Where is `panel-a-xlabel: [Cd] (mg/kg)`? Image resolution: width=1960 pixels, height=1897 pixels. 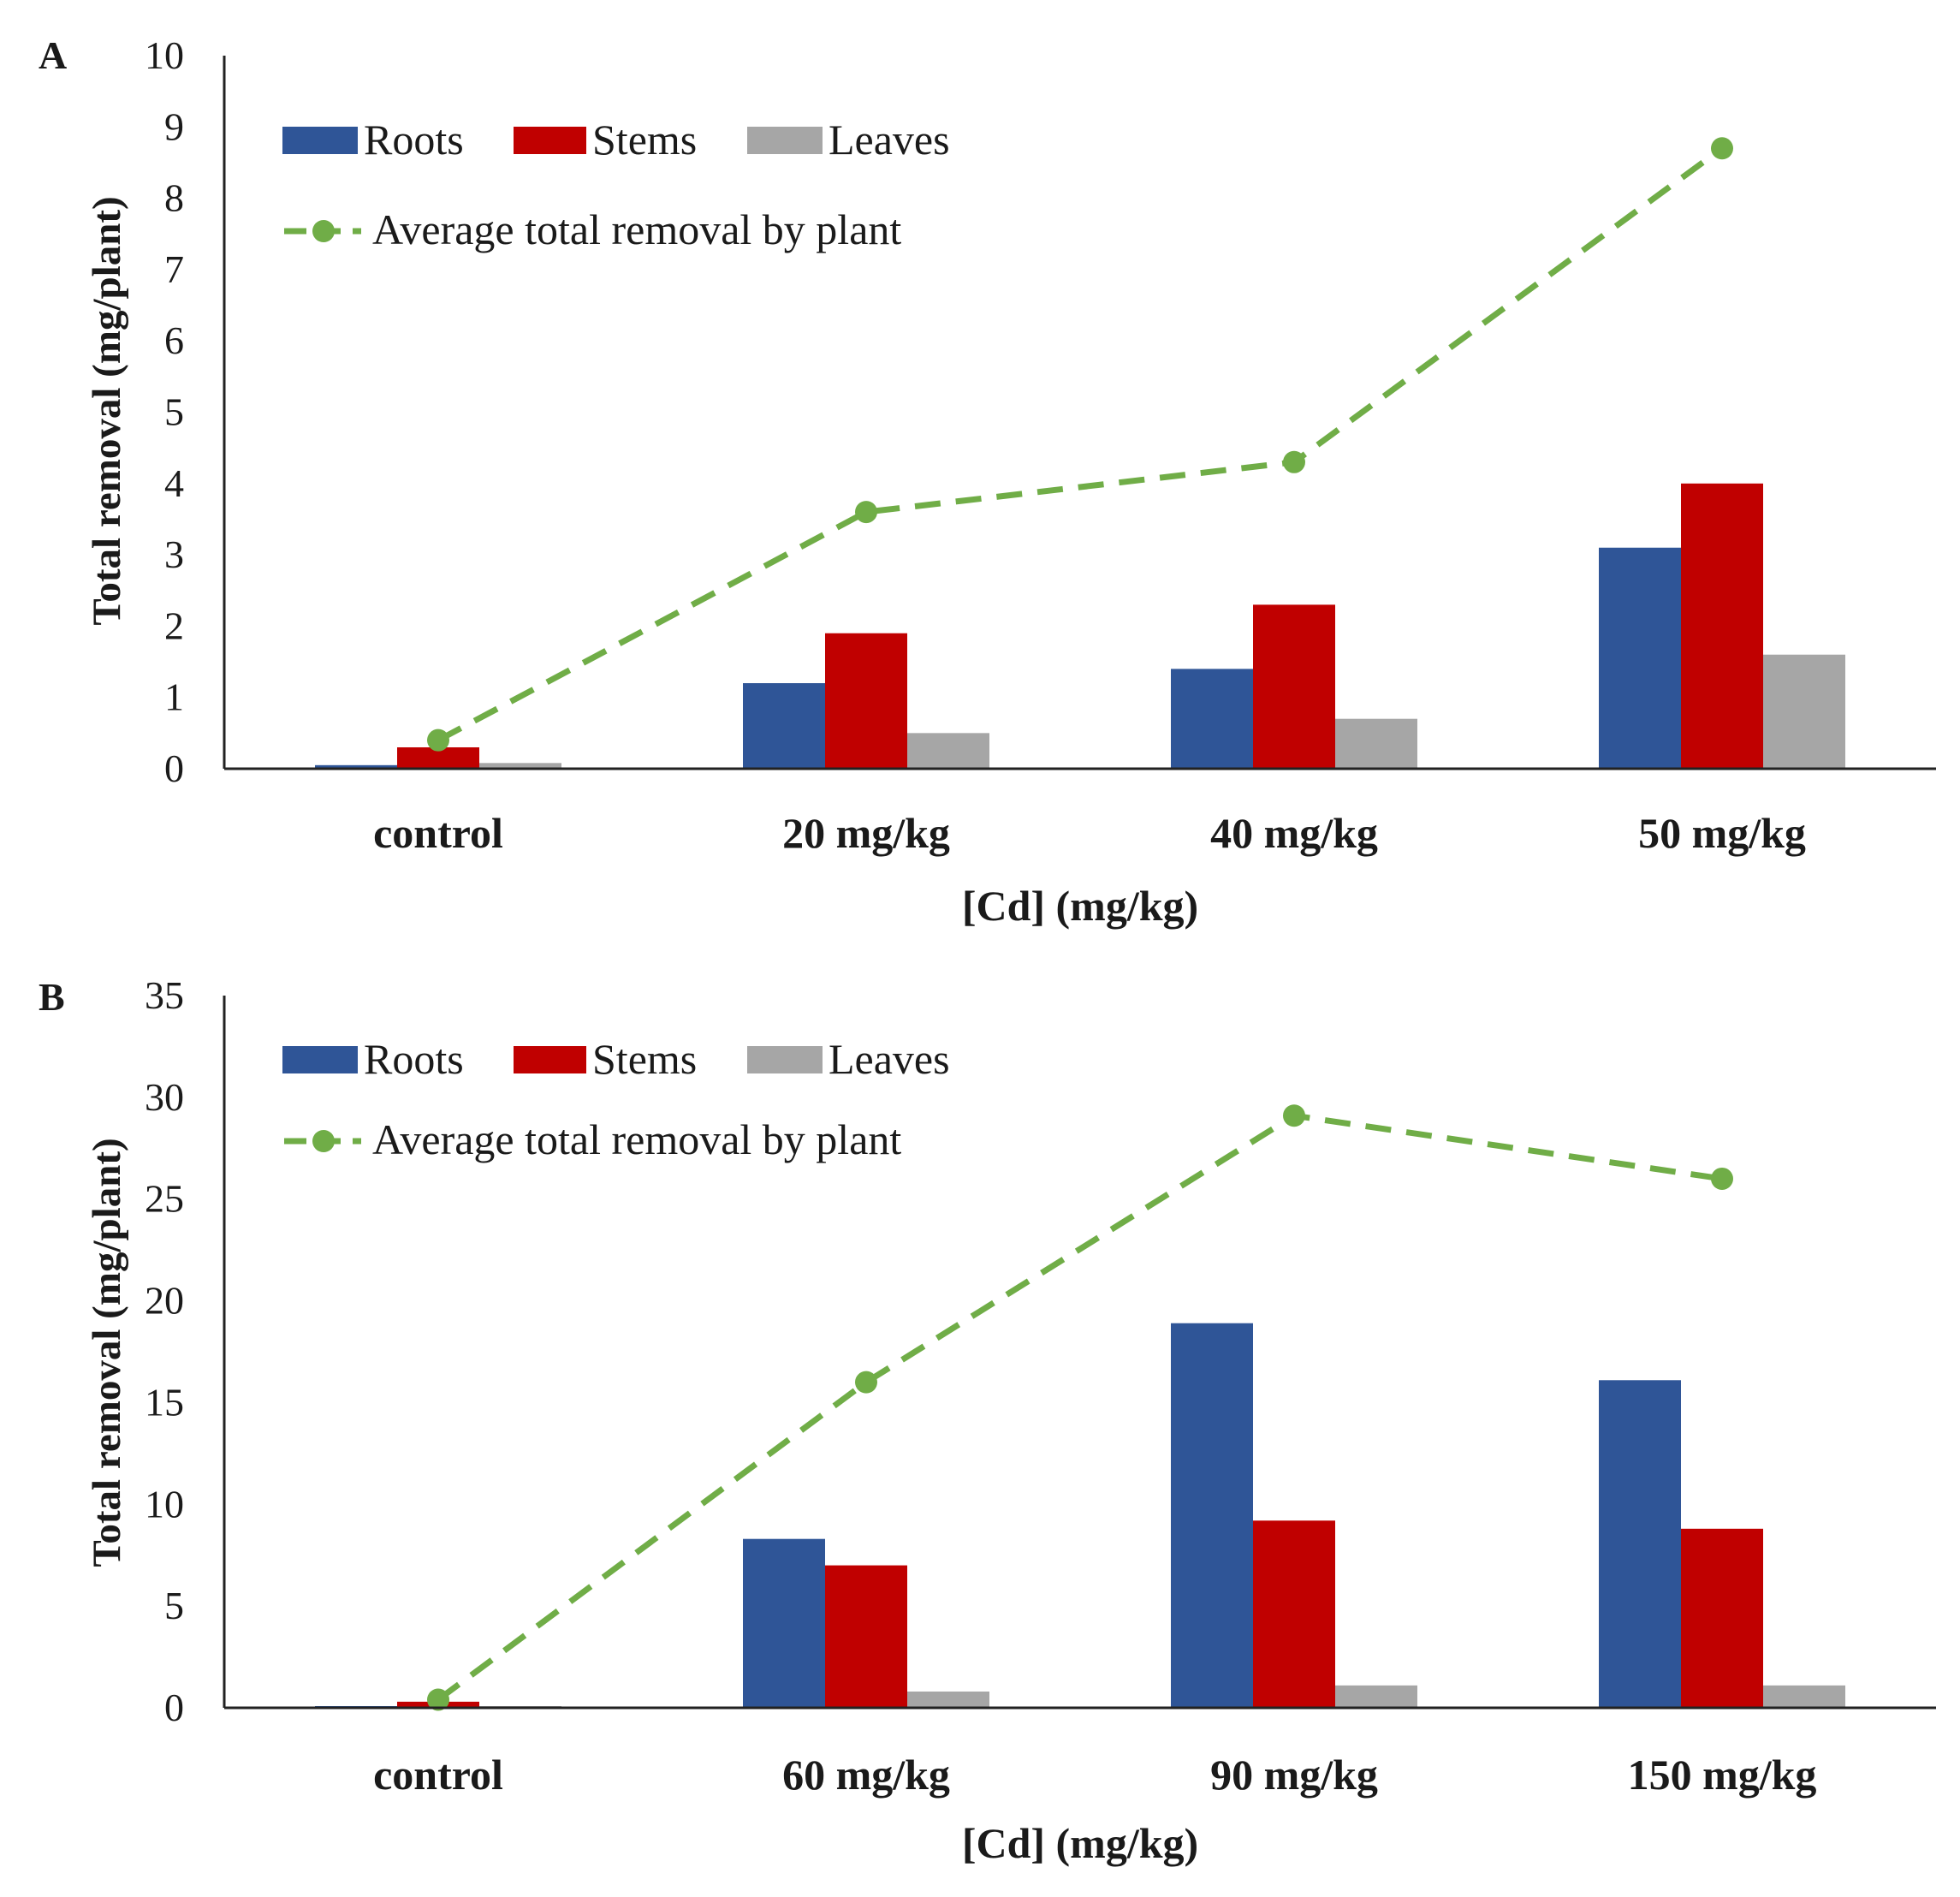 panel-a-xlabel: [Cd] (mg/kg) is located at coordinates (1080, 906).